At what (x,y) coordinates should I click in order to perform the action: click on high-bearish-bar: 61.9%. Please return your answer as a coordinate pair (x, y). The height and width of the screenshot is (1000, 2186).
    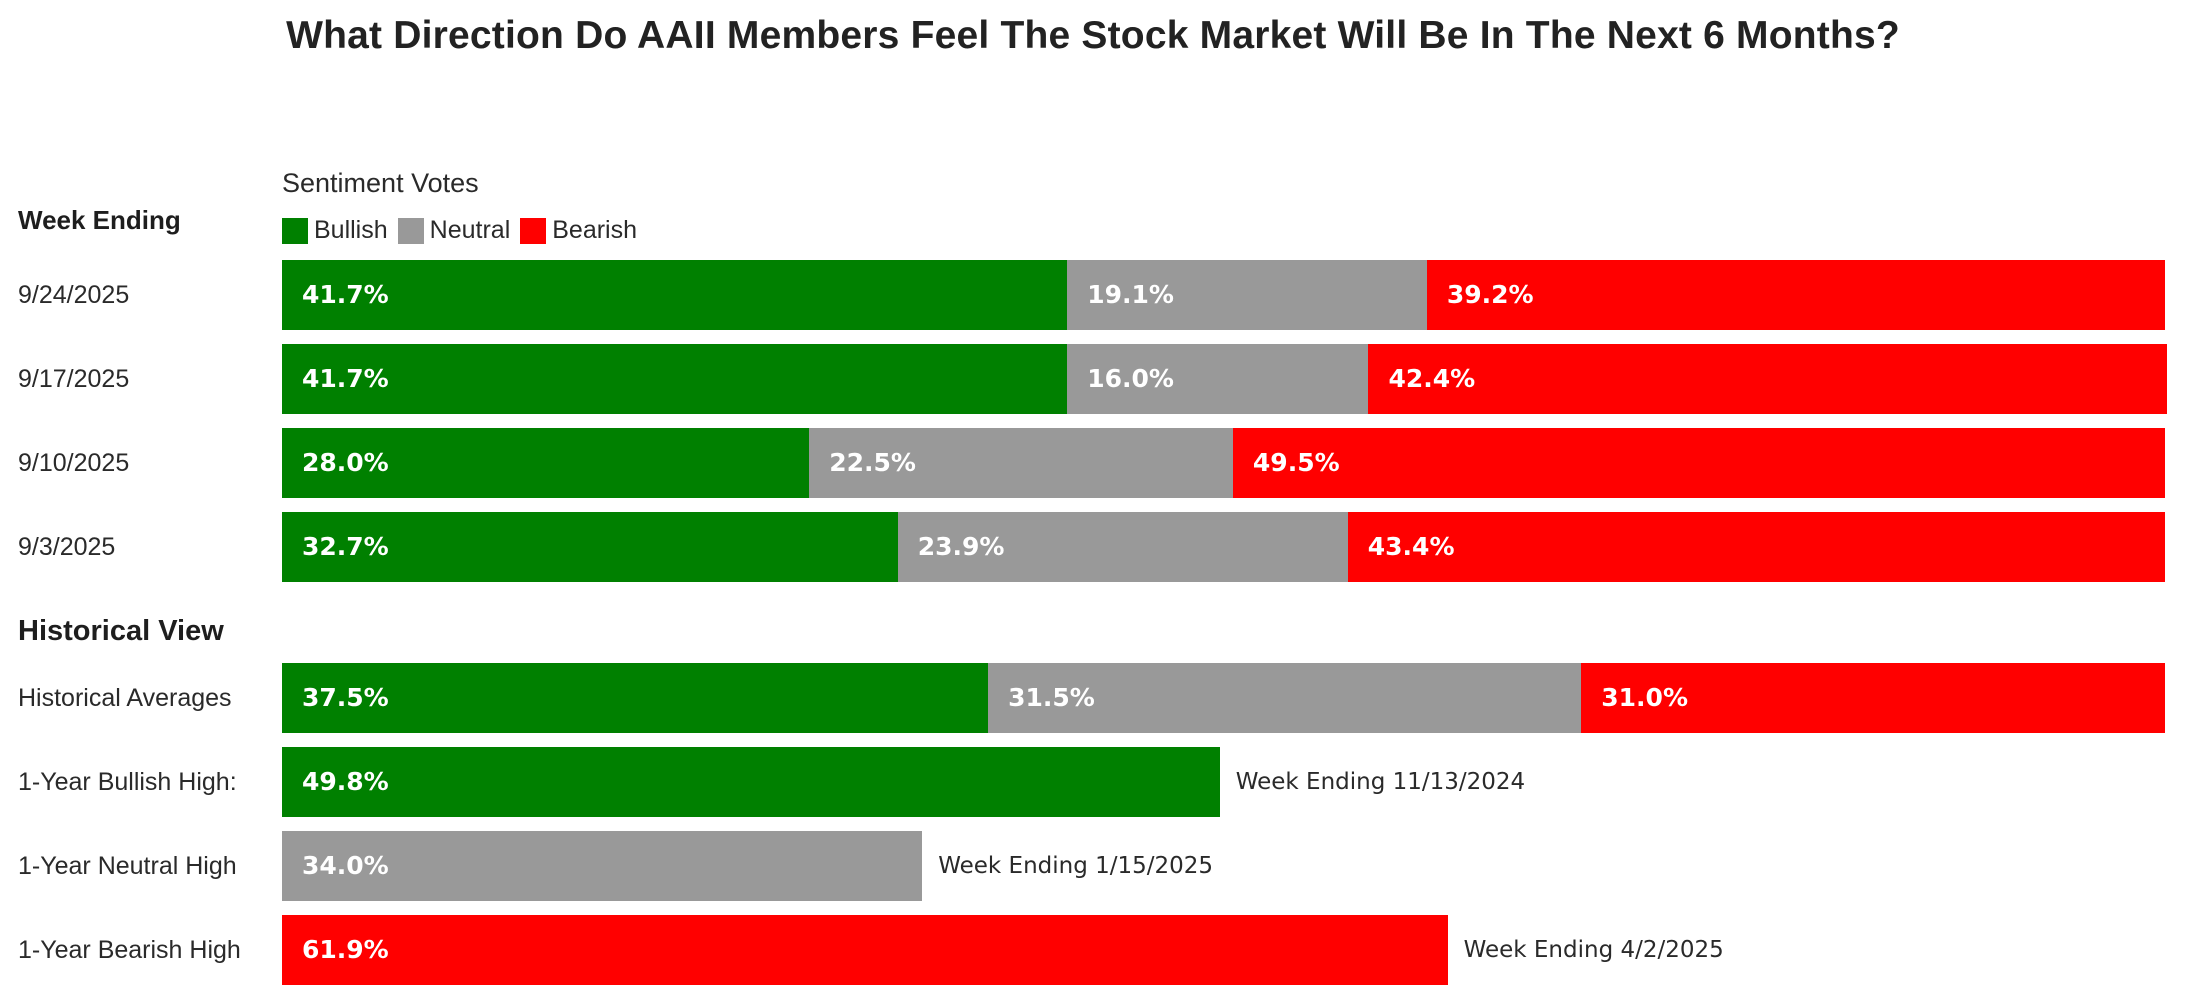
    Looking at the image, I should click on (865, 950).